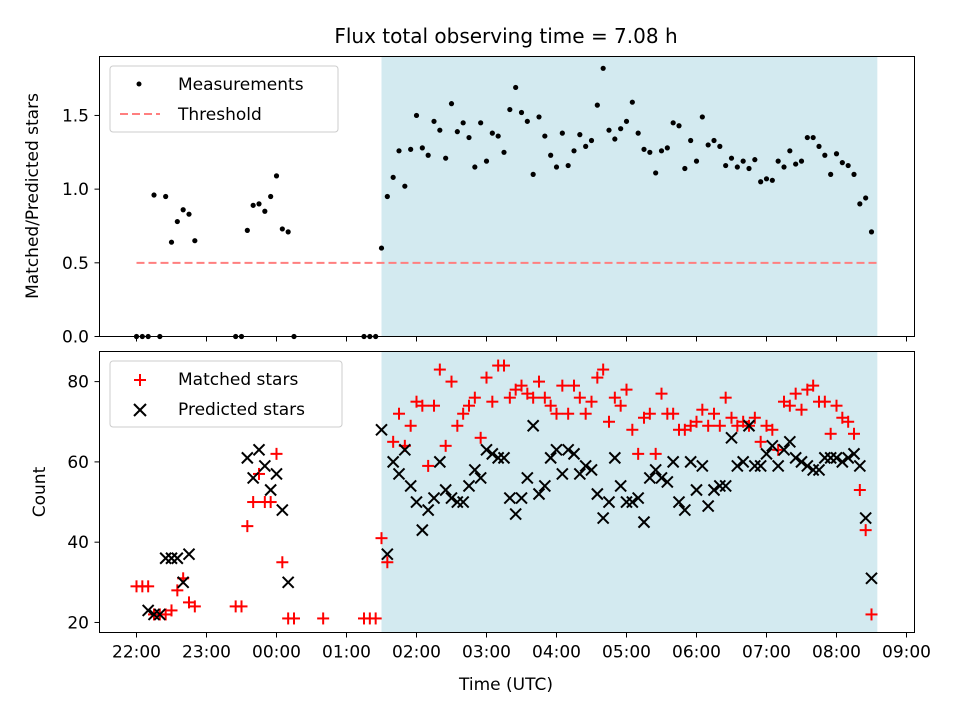  What do you see at coordinates (75, 116) in the screenshot?
I see `y-tick-label: 1.5` at bounding box center [75, 116].